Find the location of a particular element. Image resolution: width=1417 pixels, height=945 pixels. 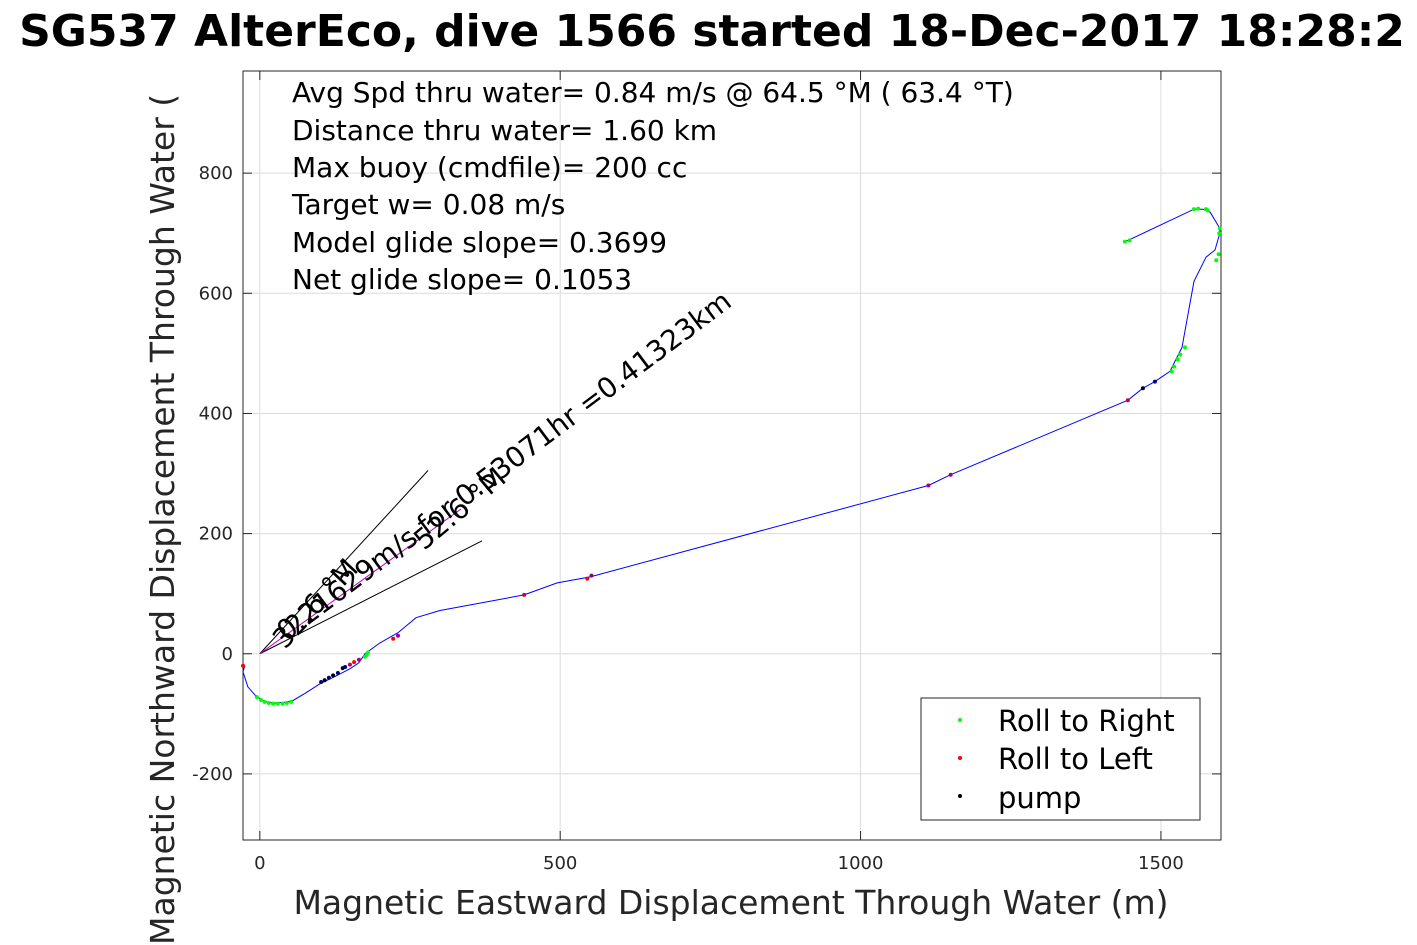

x-tick-label: 1000 is located at coordinates (861, 863).